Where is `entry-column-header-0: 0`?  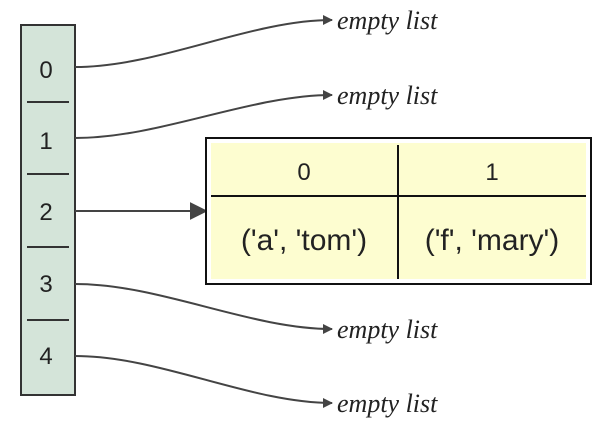
entry-column-header-0: 0 is located at coordinates (303, 172).